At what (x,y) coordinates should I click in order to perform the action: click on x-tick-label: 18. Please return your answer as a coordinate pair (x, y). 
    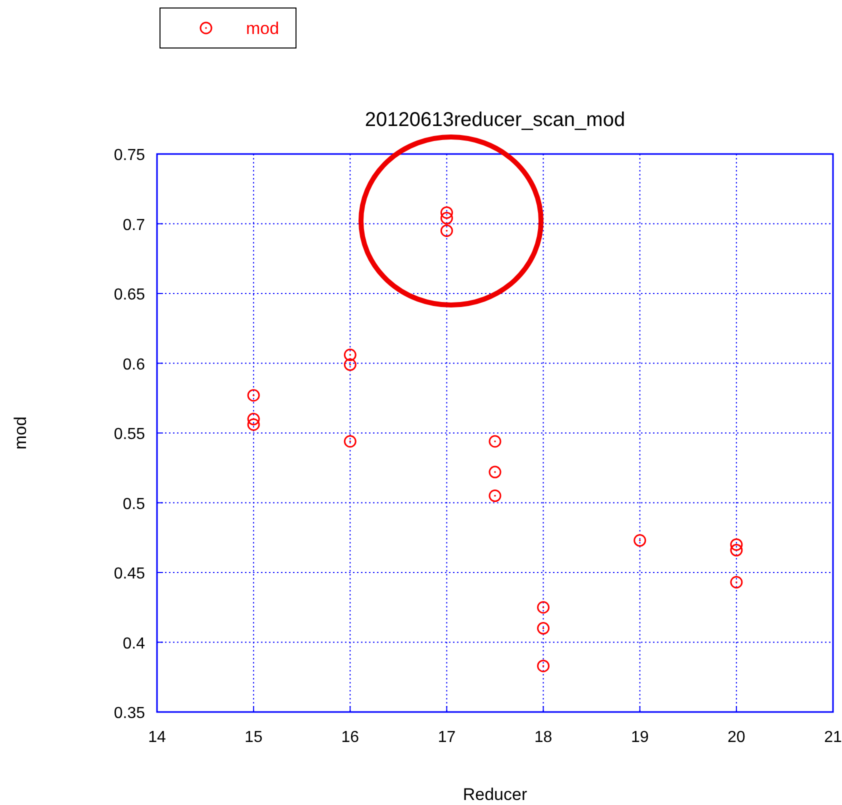
    Looking at the image, I should click on (543, 737).